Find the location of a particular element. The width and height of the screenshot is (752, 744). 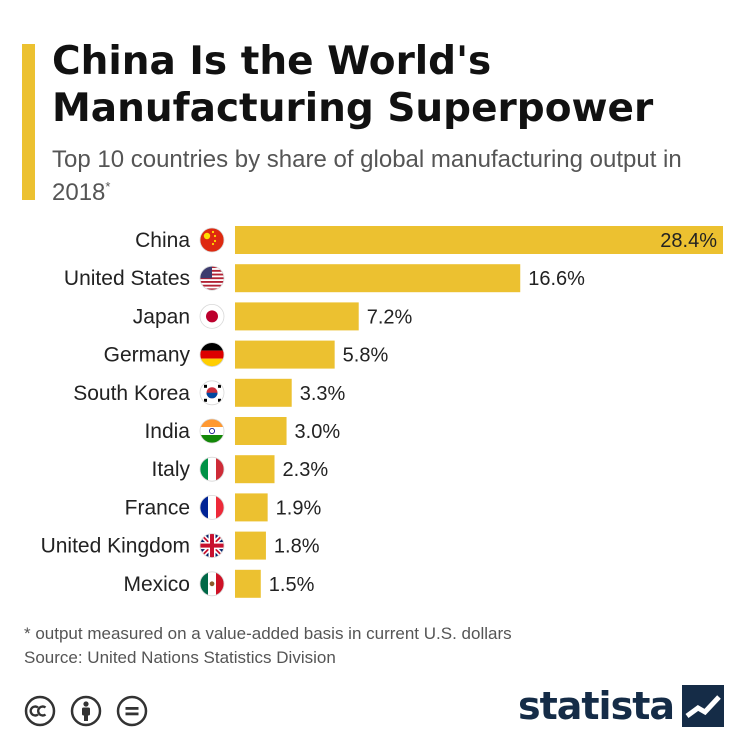

category-label: United States is located at coordinates (127, 278).